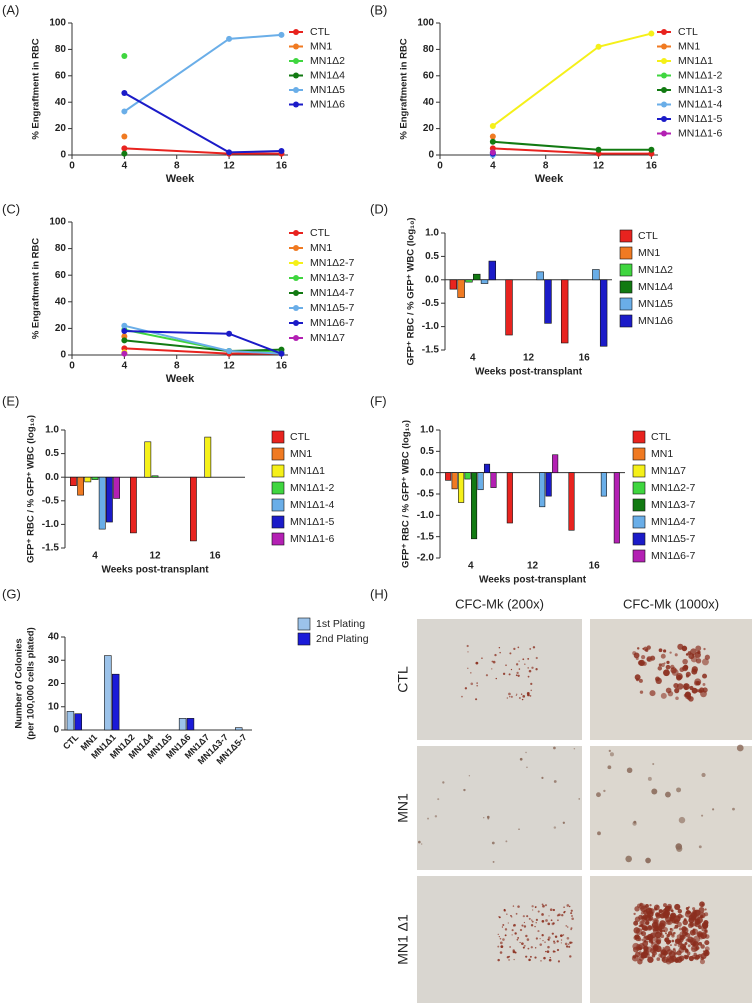 The height and width of the screenshot is (1008, 754). I want to click on x-tick-label: 4, so click(471, 566).